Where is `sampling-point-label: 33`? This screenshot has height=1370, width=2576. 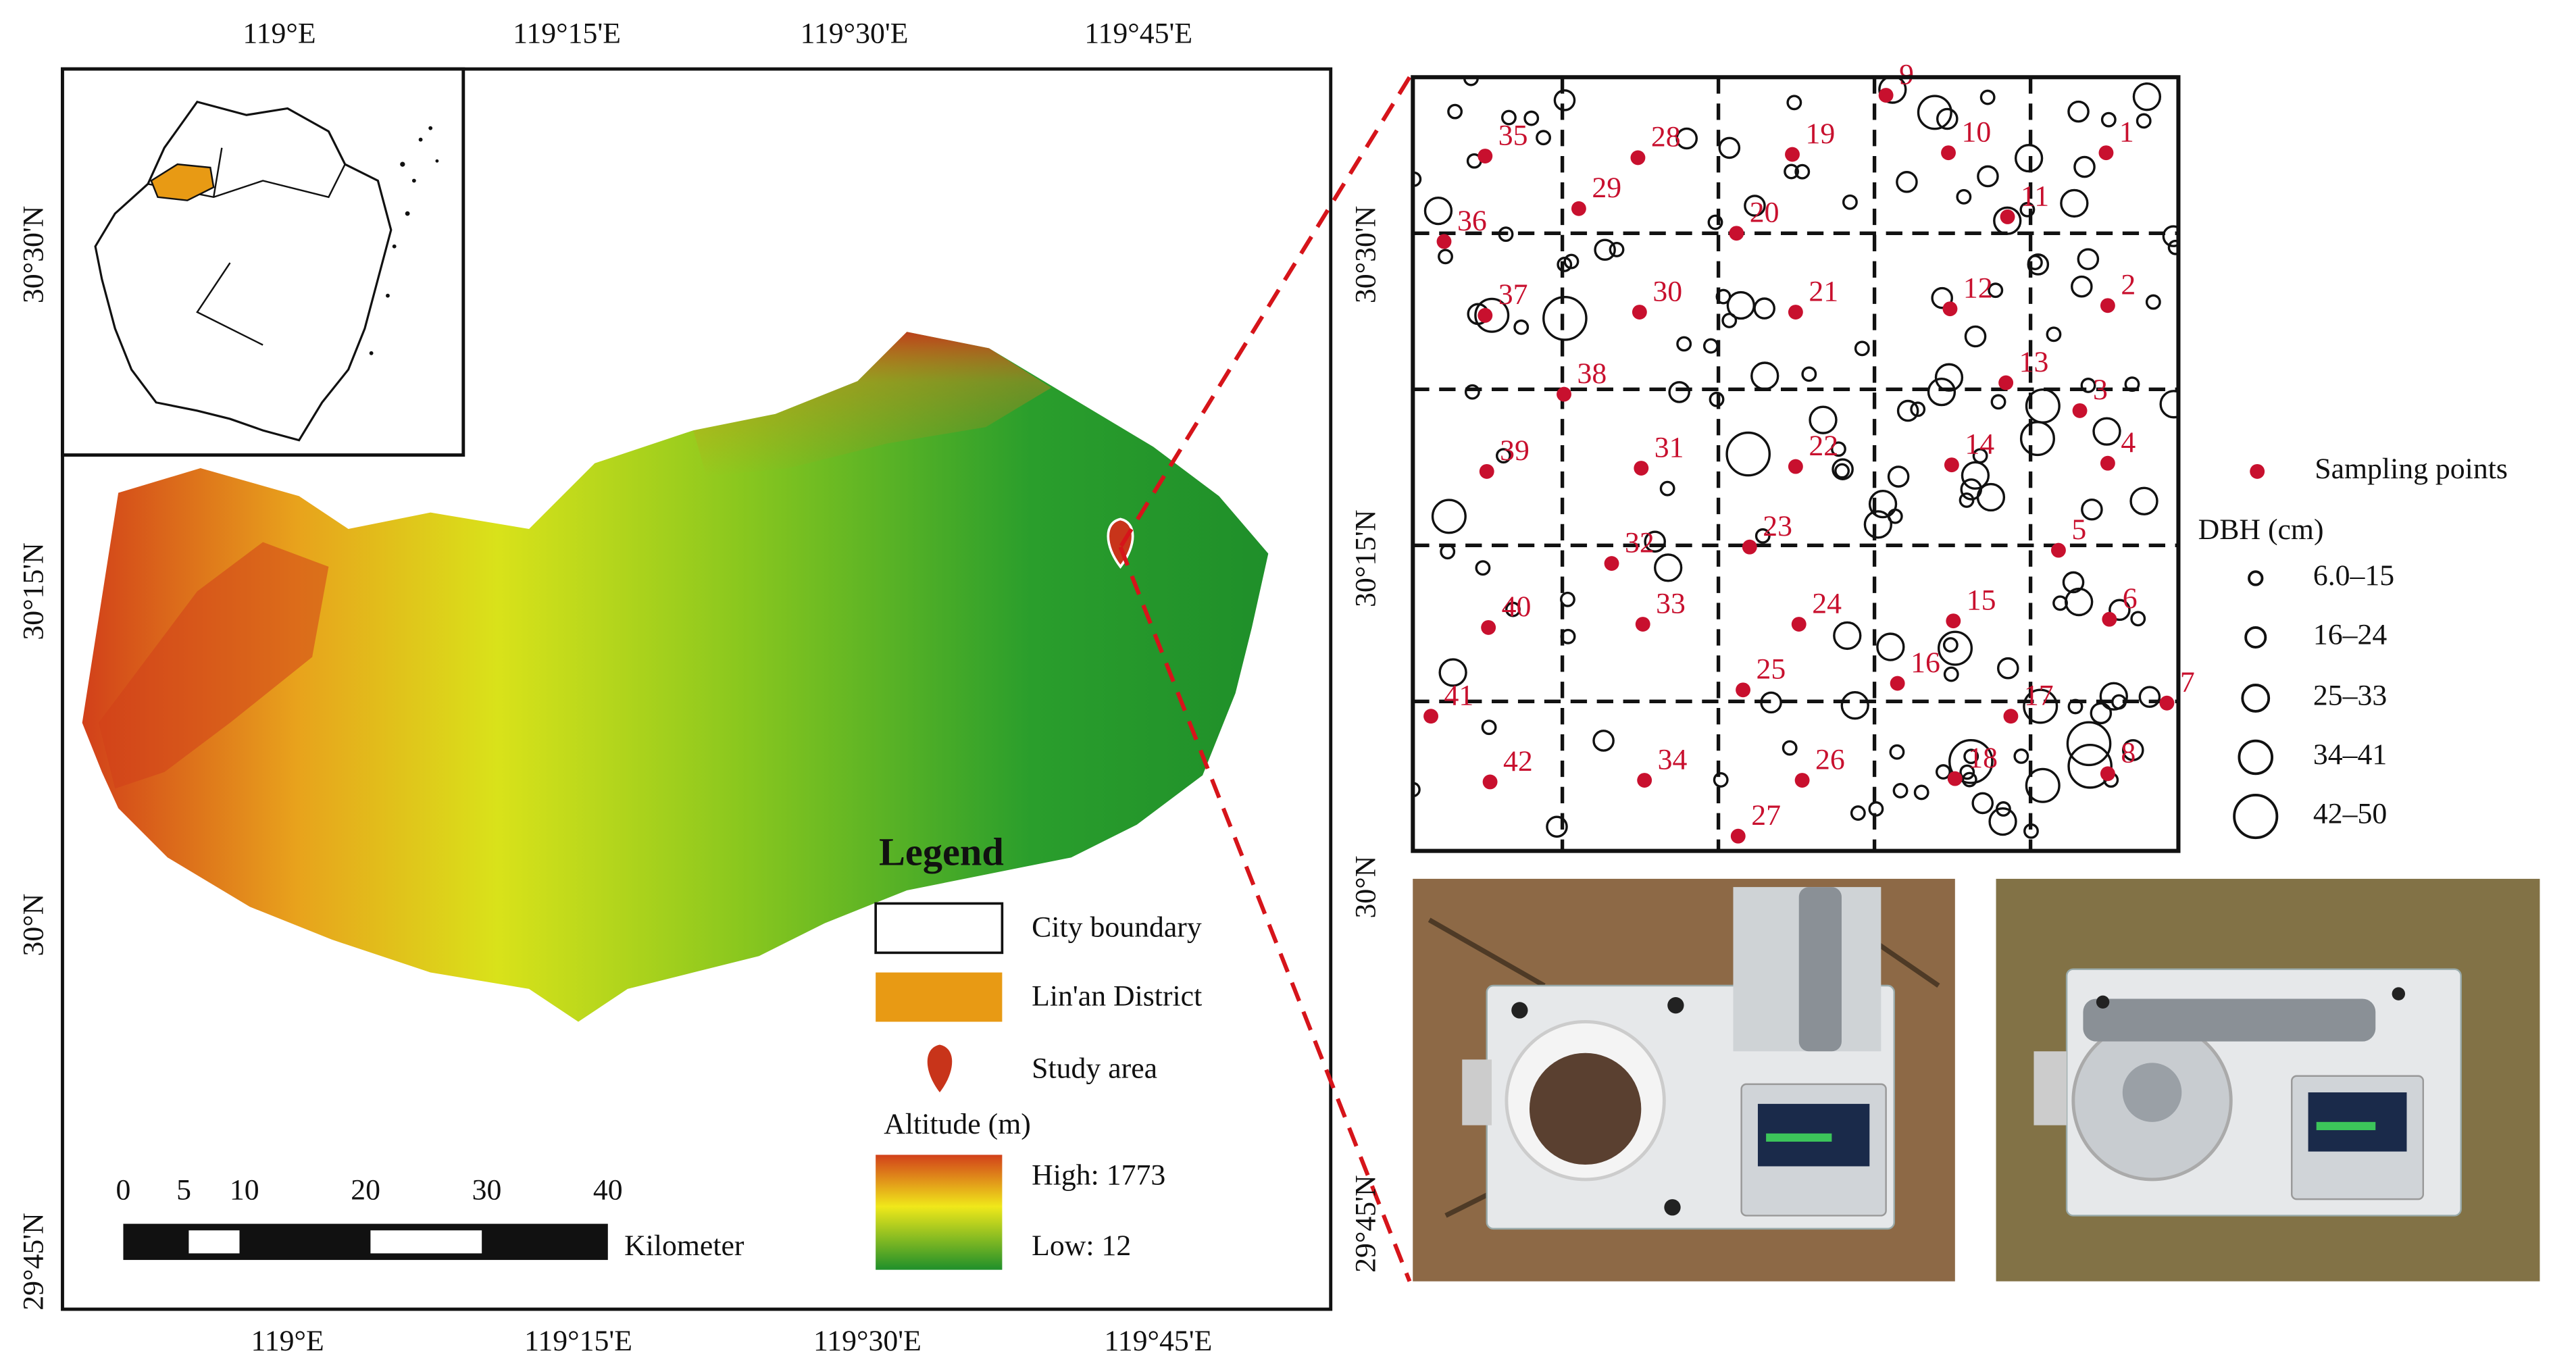 sampling-point-label: 33 is located at coordinates (1671, 603).